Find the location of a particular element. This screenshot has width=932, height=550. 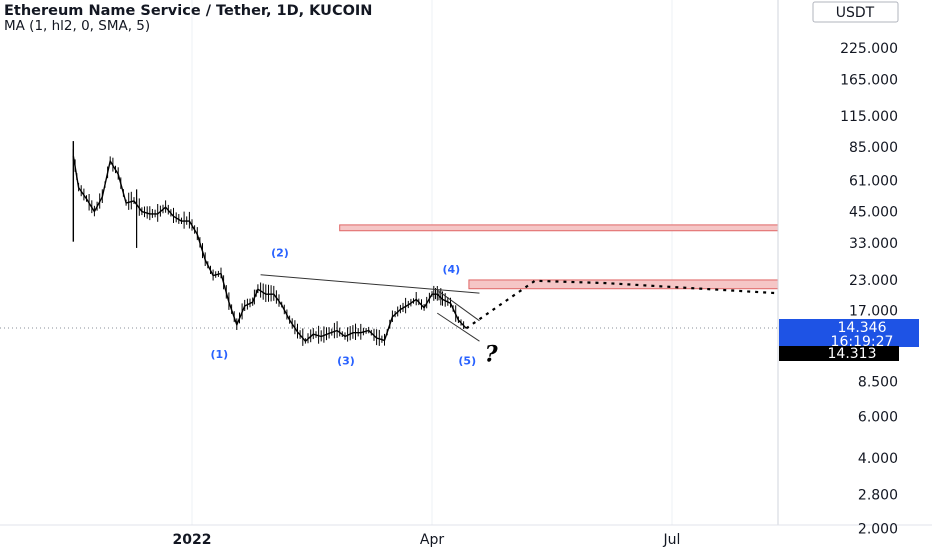

currency-box is located at coordinates (855, 12).